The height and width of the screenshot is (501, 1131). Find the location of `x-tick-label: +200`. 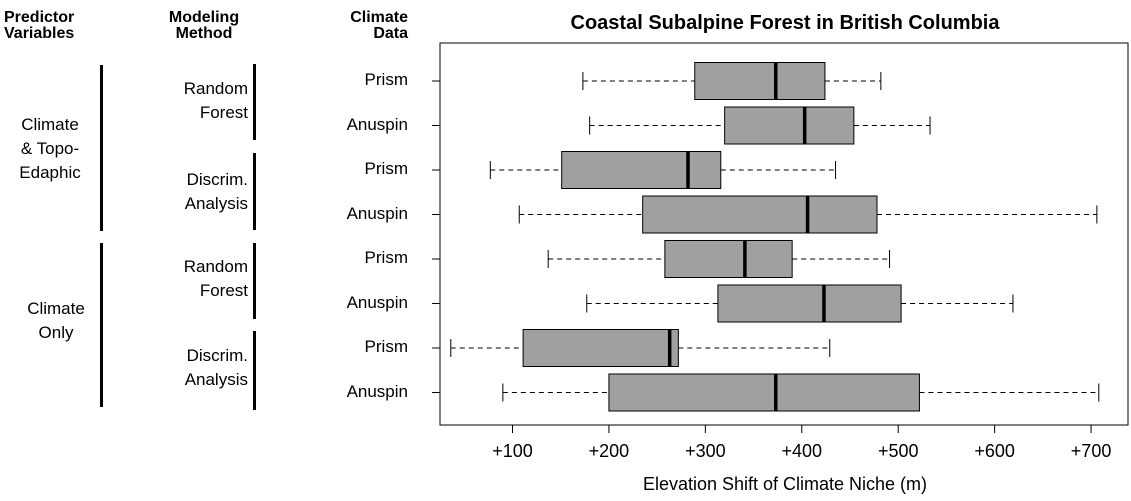

x-tick-label: +200 is located at coordinates (609, 451).